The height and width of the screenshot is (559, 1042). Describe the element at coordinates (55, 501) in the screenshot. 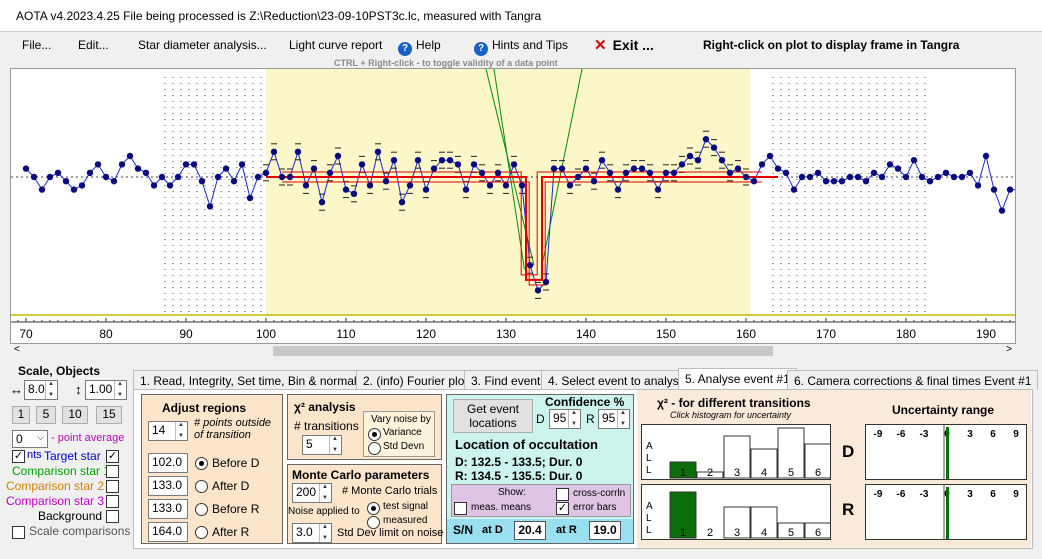

I see `comp3-label: Comparison star 3` at that location.